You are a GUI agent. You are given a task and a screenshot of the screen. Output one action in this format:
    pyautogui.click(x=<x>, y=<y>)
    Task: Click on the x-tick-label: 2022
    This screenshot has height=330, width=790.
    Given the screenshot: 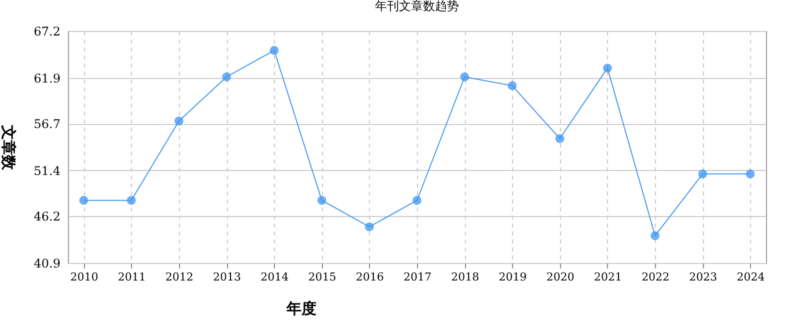 What is the action you would take?
    pyautogui.click(x=656, y=277)
    